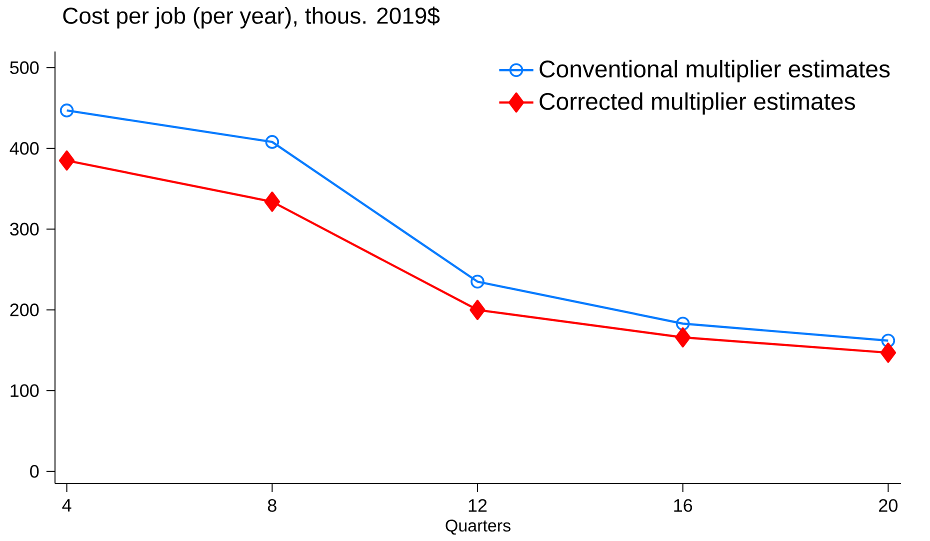 This screenshot has width=930, height=541. I want to click on x-tick-label: 8, so click(272, 505).